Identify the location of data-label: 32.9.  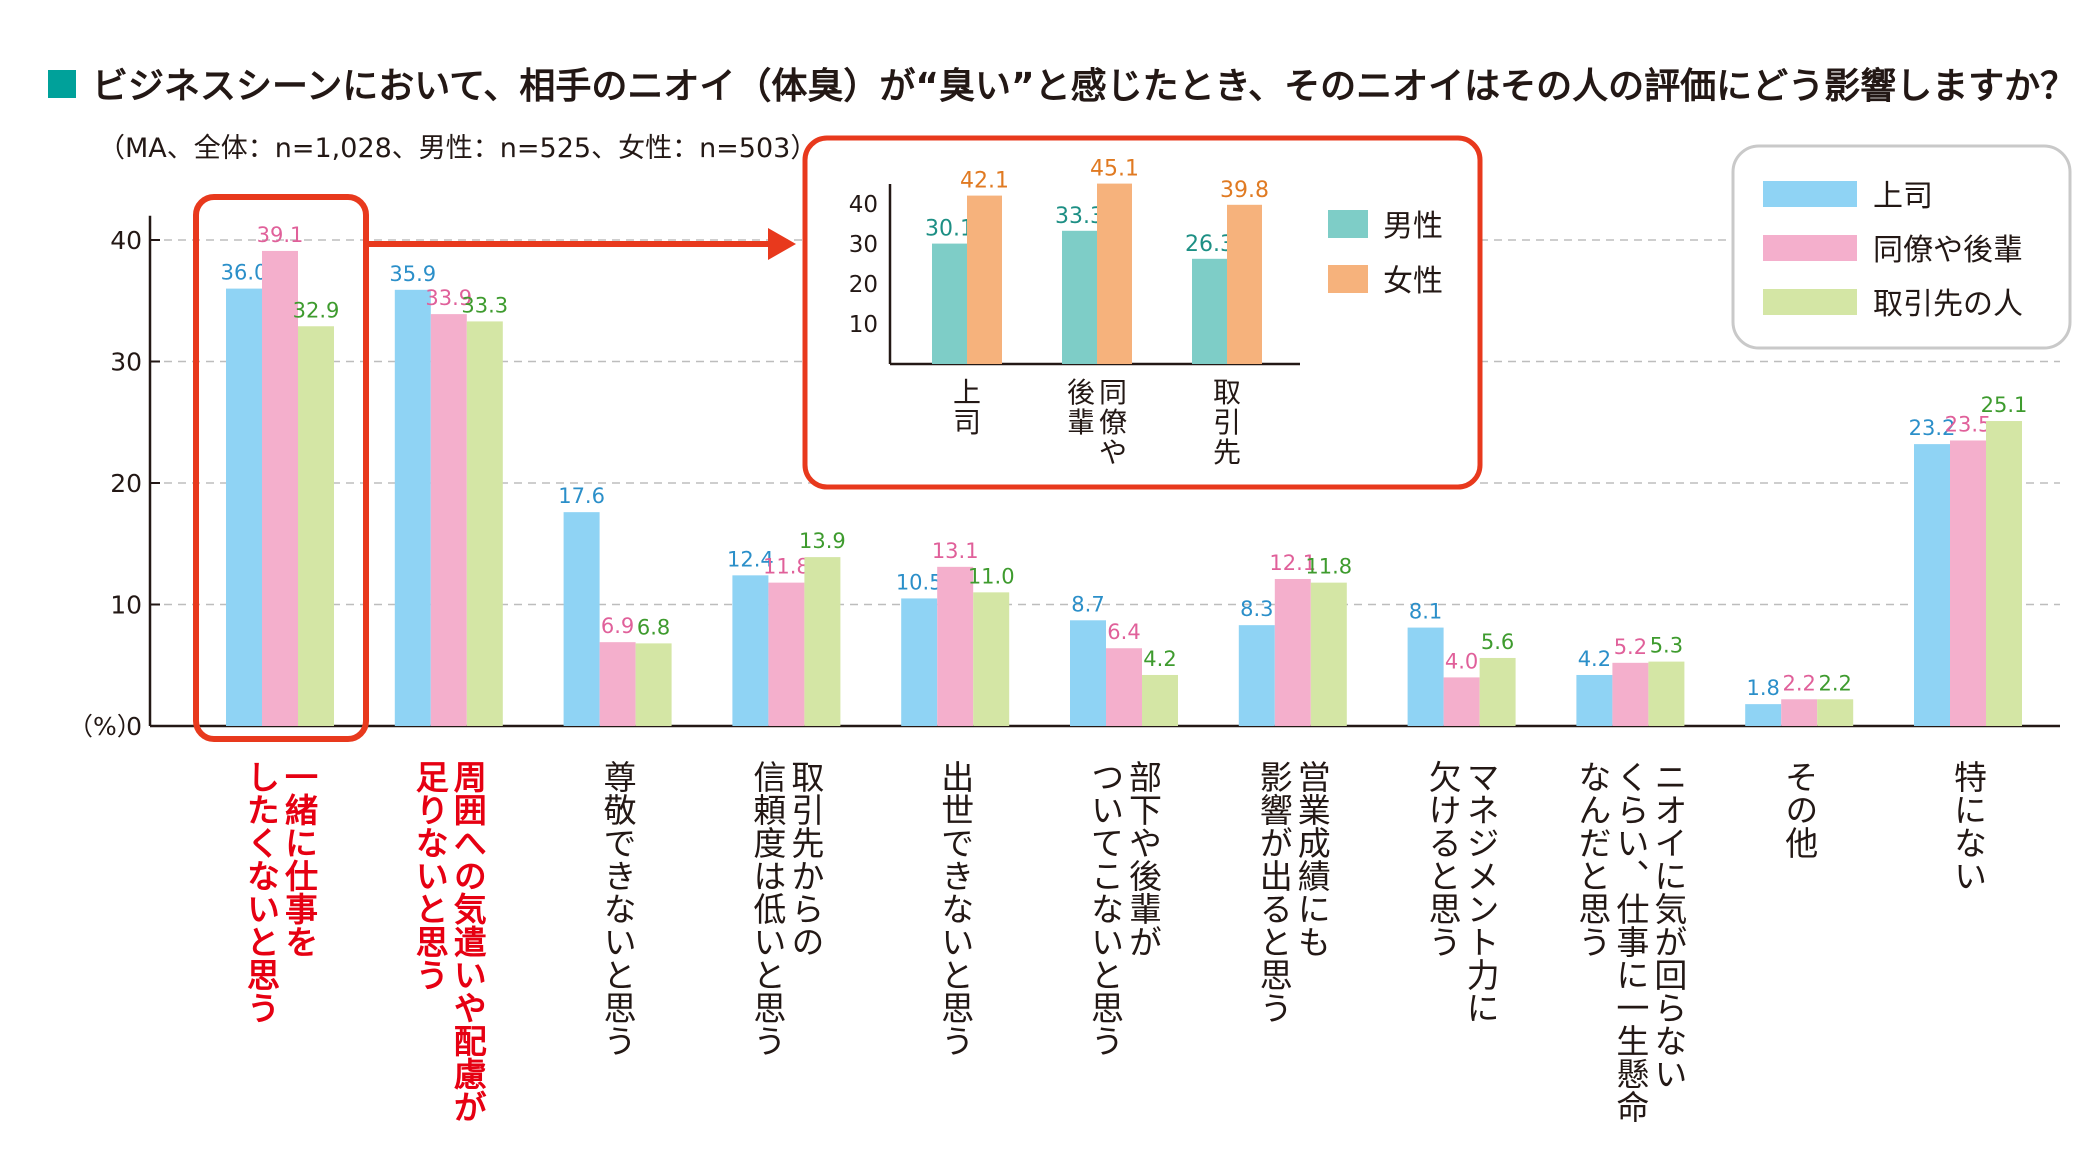
(316, 310).